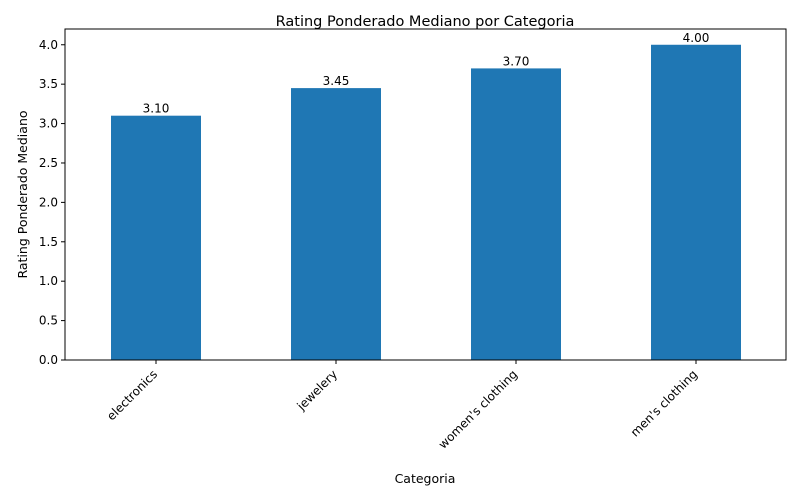 The width and height of the screenshot is (800, 500). Describe the element at coordinates (48, 84) in the screenshot. I see `y-tick-label: 3.5` at that location.